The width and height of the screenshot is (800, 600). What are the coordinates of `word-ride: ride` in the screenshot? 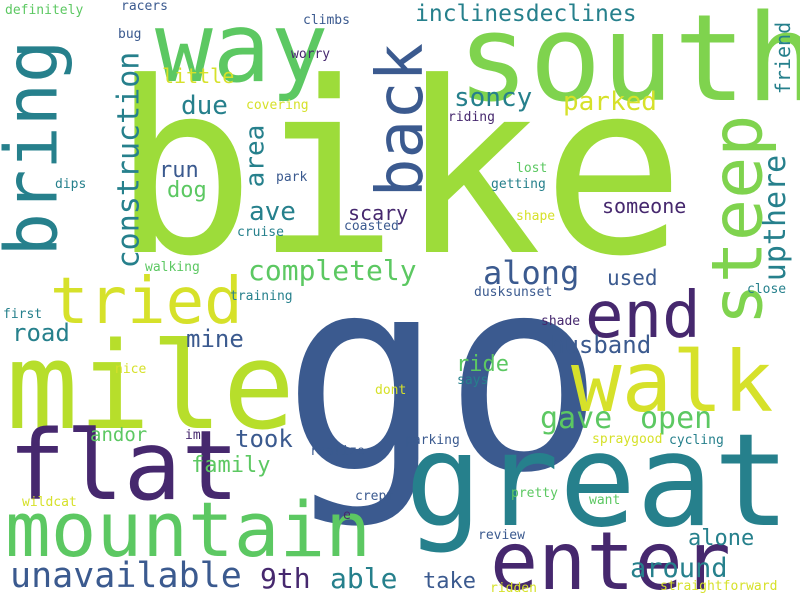 It's located at (482, 364).